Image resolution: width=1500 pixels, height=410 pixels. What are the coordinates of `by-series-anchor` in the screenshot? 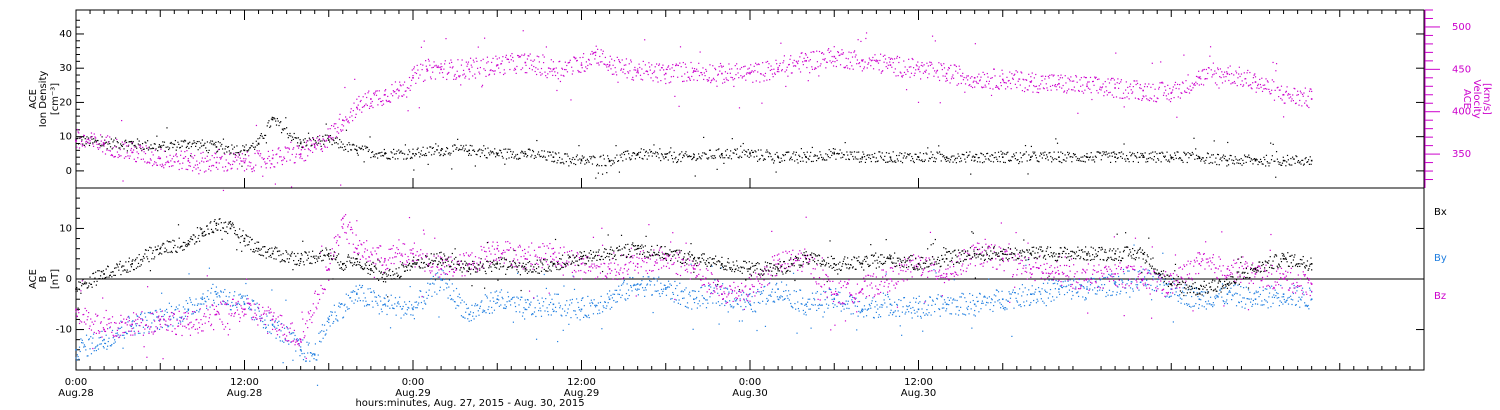 It's located at (1311, 299).